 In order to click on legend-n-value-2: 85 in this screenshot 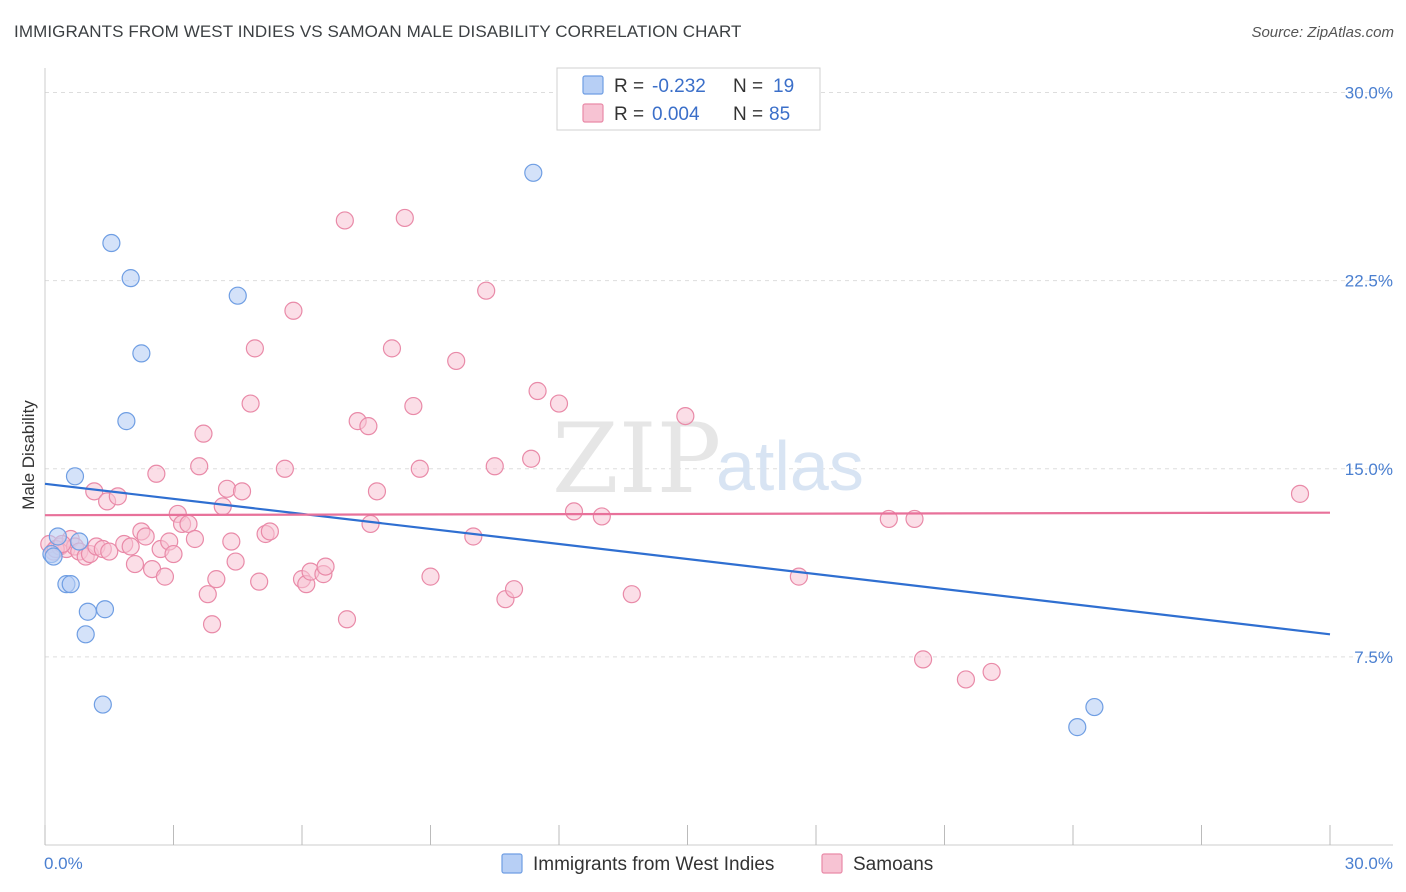, I will do `click(779, 114)`.